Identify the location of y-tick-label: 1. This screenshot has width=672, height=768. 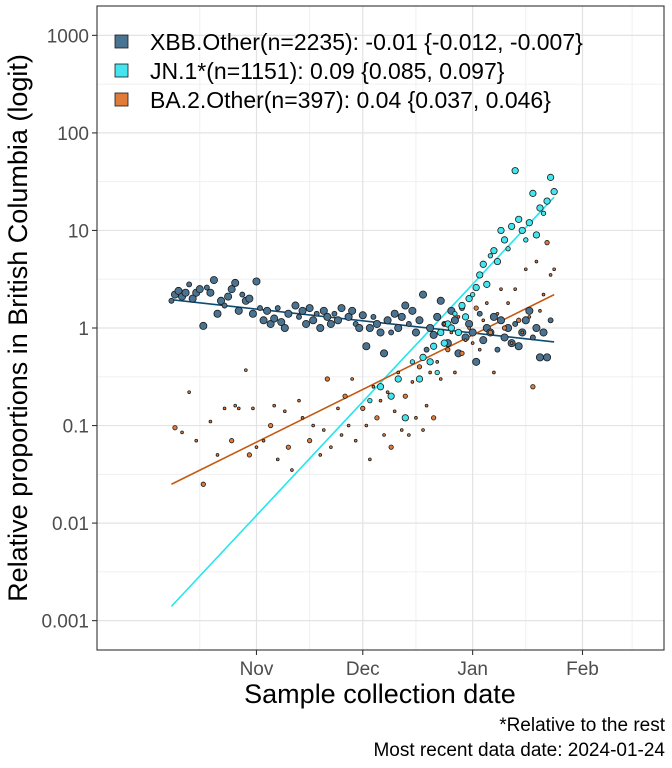
(83, 329).